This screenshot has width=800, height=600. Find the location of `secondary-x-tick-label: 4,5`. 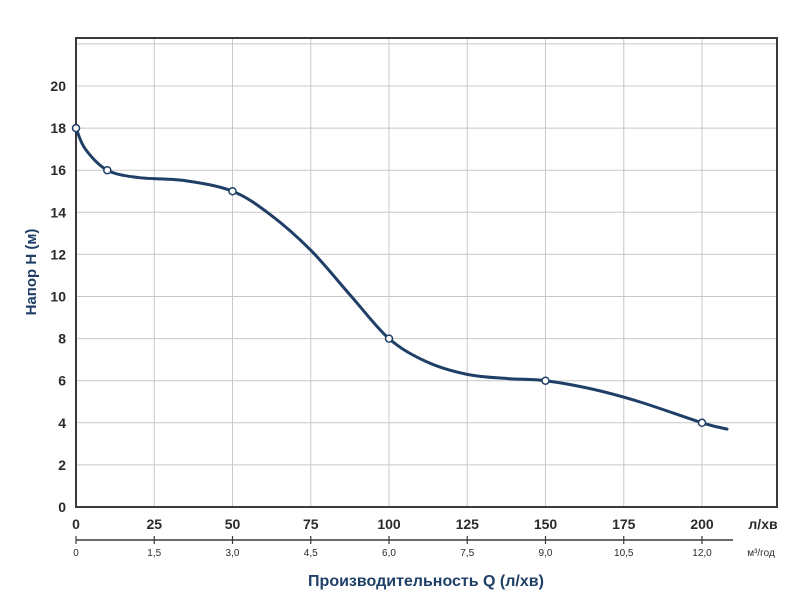

secondary-x-tick-label: 4,5 is located at coordinates (311, 553).